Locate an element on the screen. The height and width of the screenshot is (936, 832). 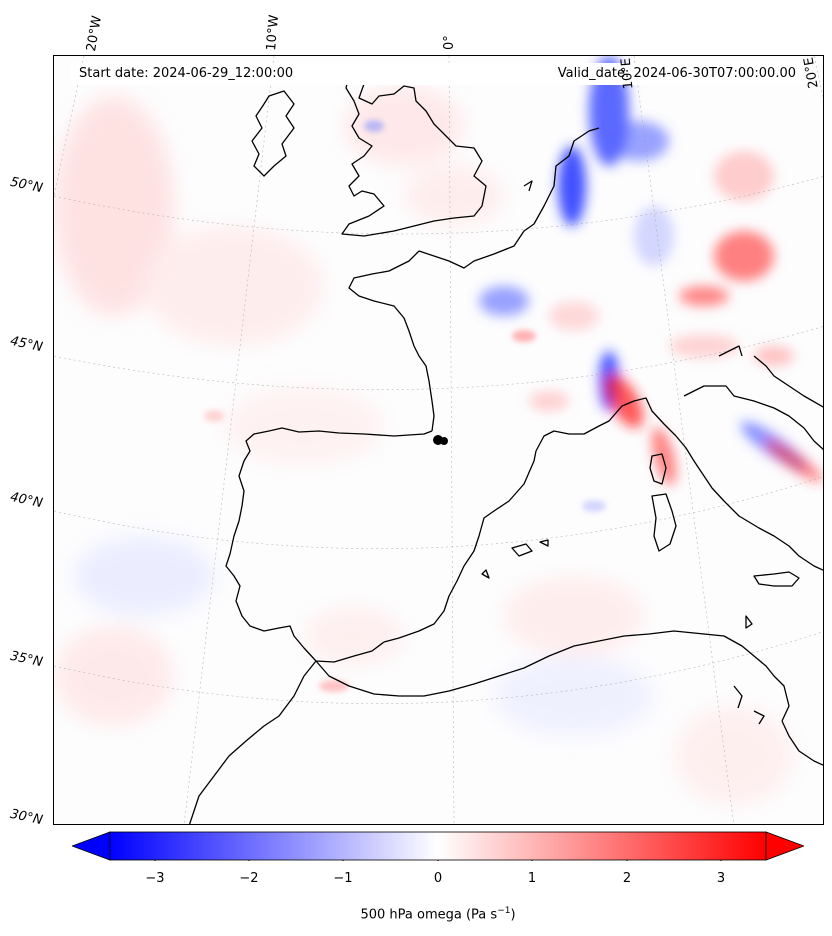
colorbar-tick-label: 3 is located at coordinates (721, 878).